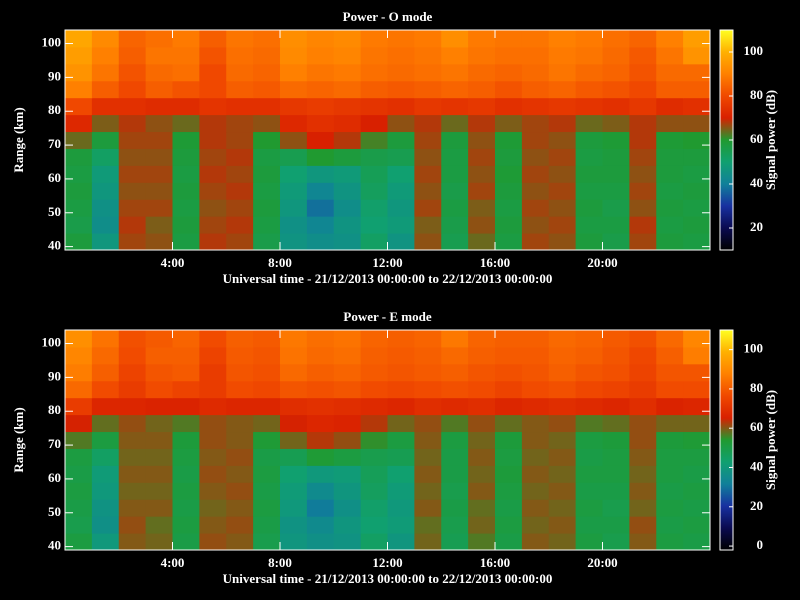 This screenshot has height=600, width=800. I want to click on y-tick-label: 60, so click(54, 477).